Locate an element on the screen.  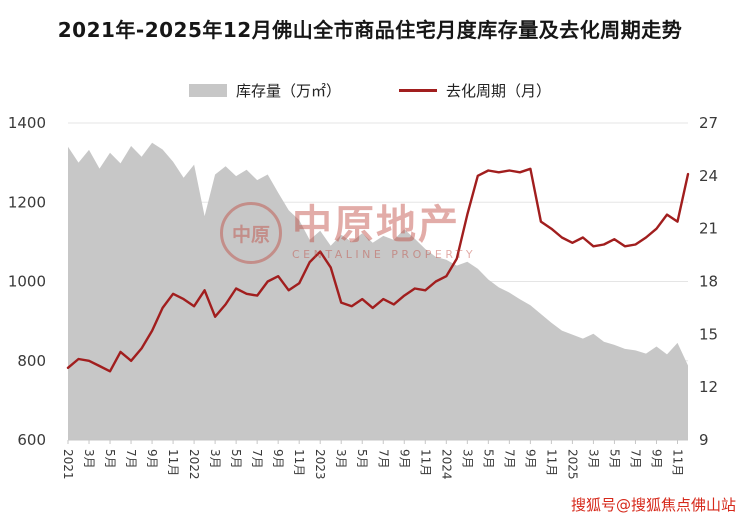
chart-title: 2021年-2025年12月佛山全市商品住宅月度库存量及去化周期走势 is located at coordinates (370, 30).